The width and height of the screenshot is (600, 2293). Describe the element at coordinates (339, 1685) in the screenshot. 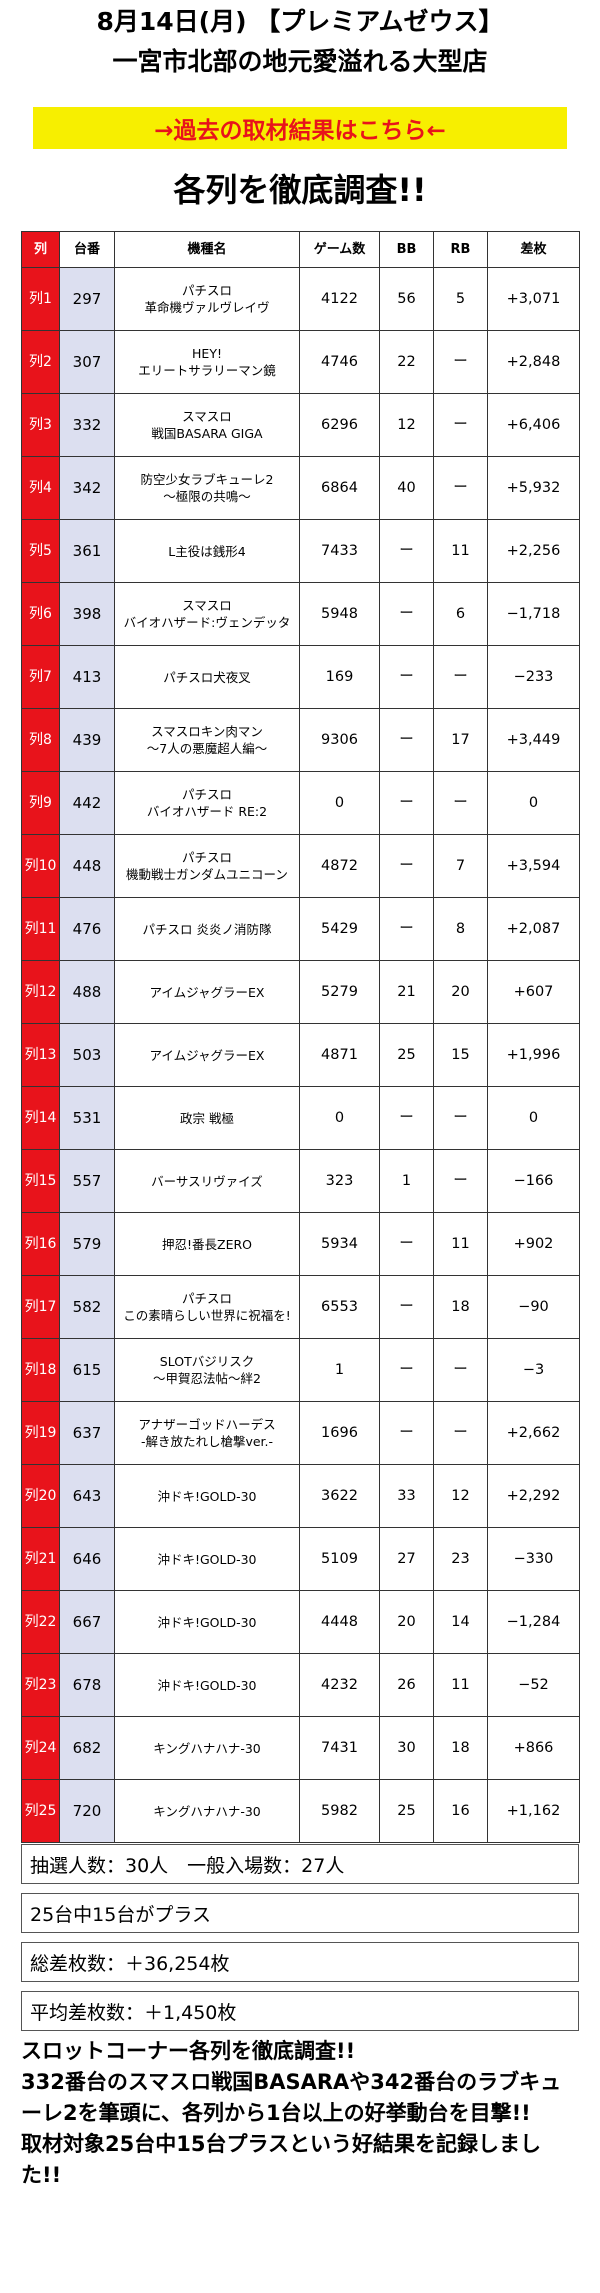

I see `games-cell: 4232` at that location.